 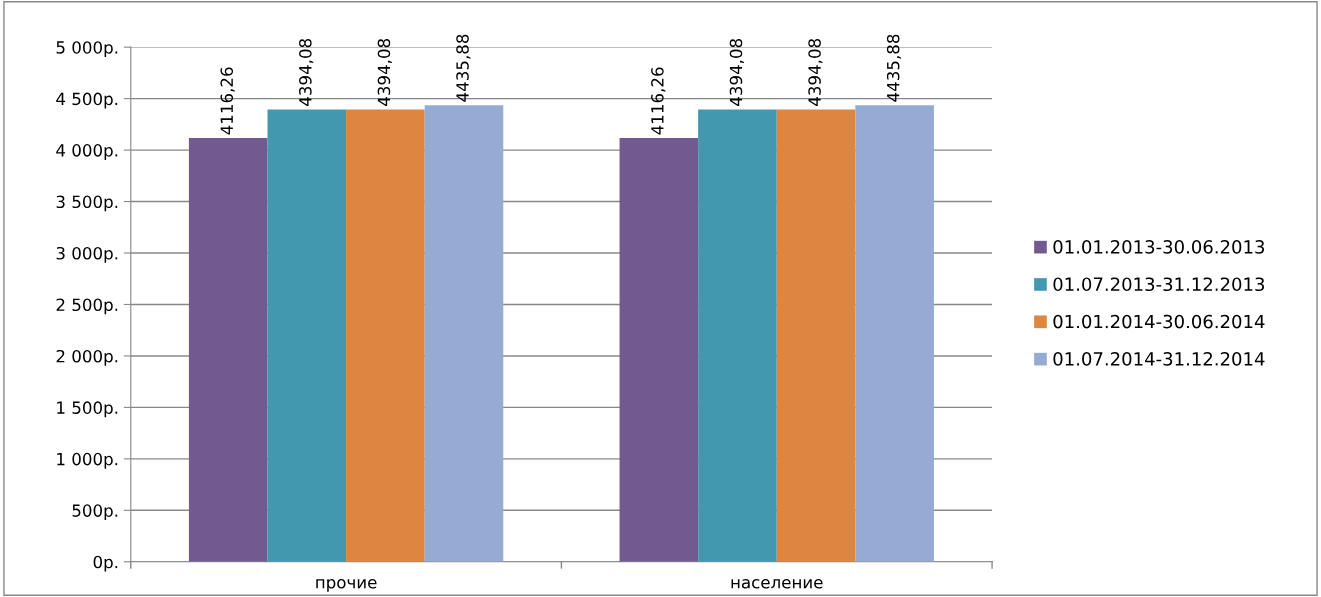 I want to click on y-tick-label: 3 500р., so click(x=87, y=203).